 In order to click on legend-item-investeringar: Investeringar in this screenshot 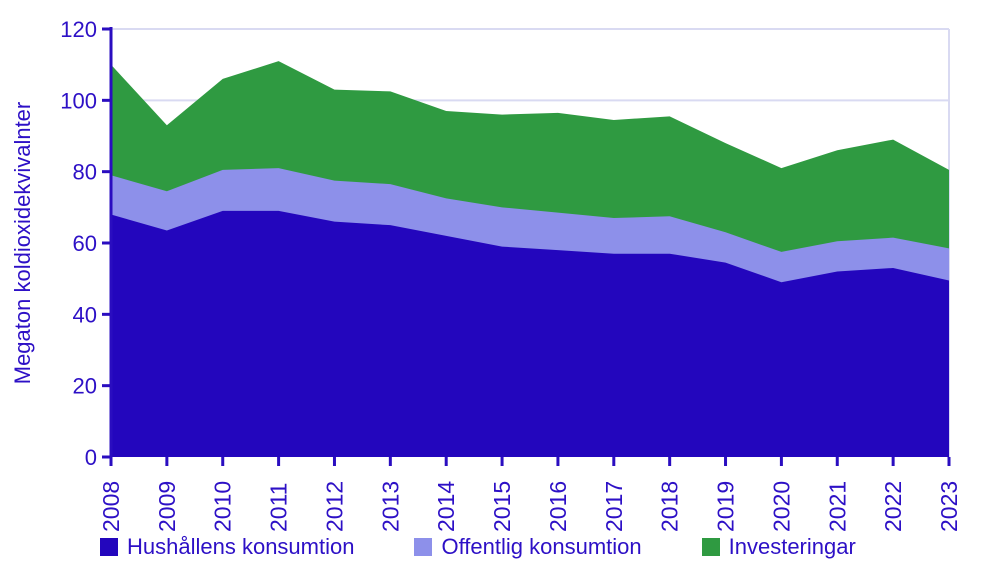, I will do `click(778, 546)`.